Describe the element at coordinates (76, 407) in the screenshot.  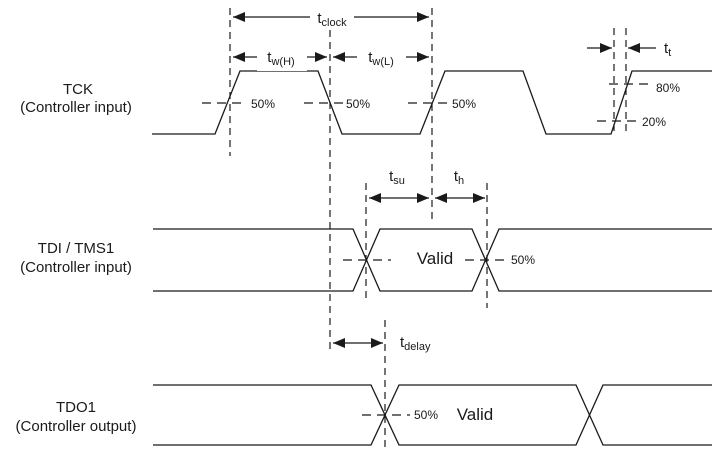
I see `tdo1-label: TDO1` at that location.